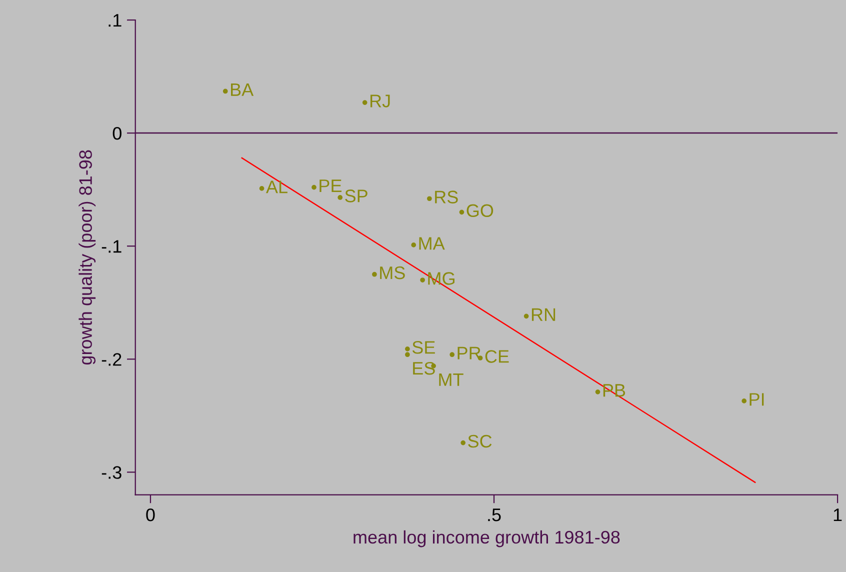 The width and height of the screenshot is (846, 572). I want to click on data-label: RJ, so click(380, 101).